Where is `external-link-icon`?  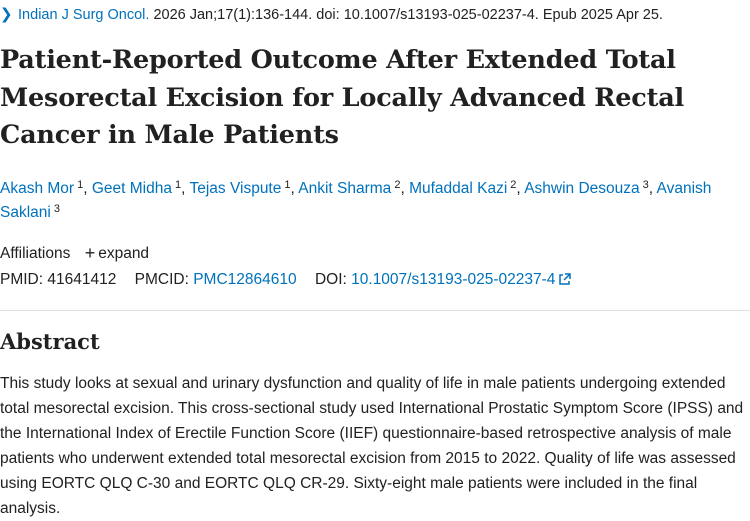
external-link-icon is located at coordinates (565, 279).